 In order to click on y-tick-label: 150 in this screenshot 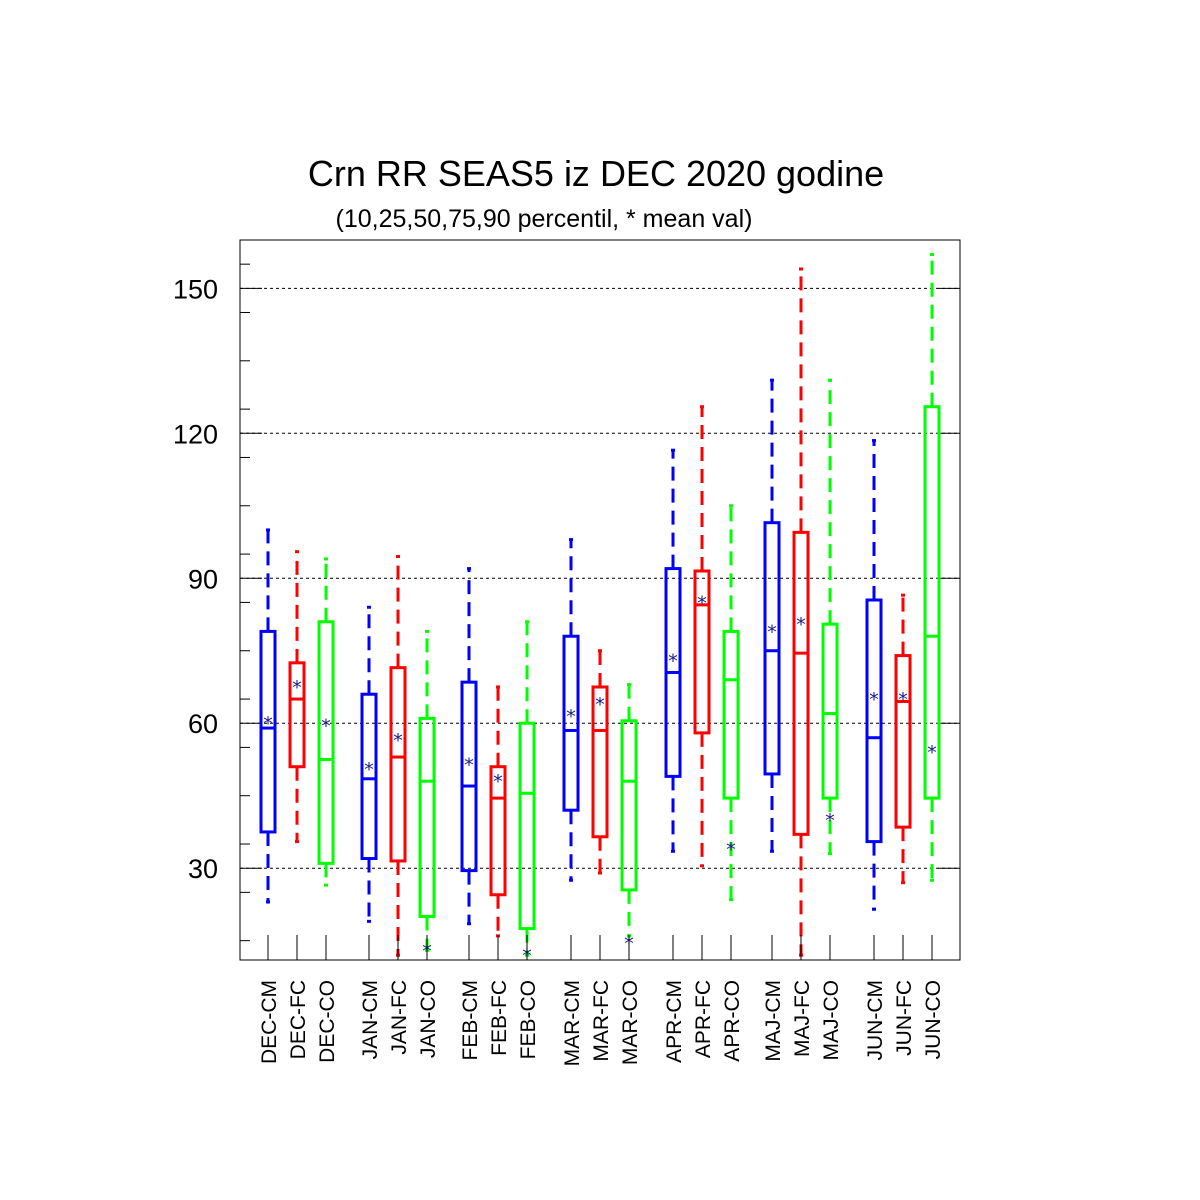, I will do `click(195, 289)`.